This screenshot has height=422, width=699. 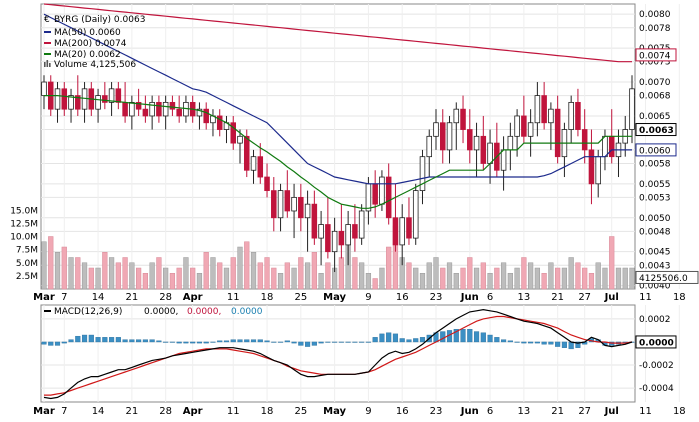 What do you see at coordinates (337, 33) in the screenshot?
I see `ma200-line` at bounding box center [337, 33].